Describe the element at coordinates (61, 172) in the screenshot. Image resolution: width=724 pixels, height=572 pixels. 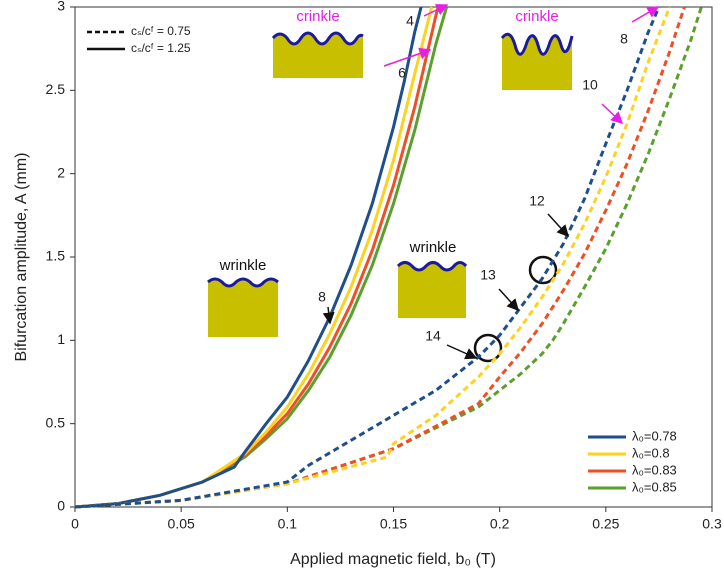
I see `y-tick-label: 2` at that location.